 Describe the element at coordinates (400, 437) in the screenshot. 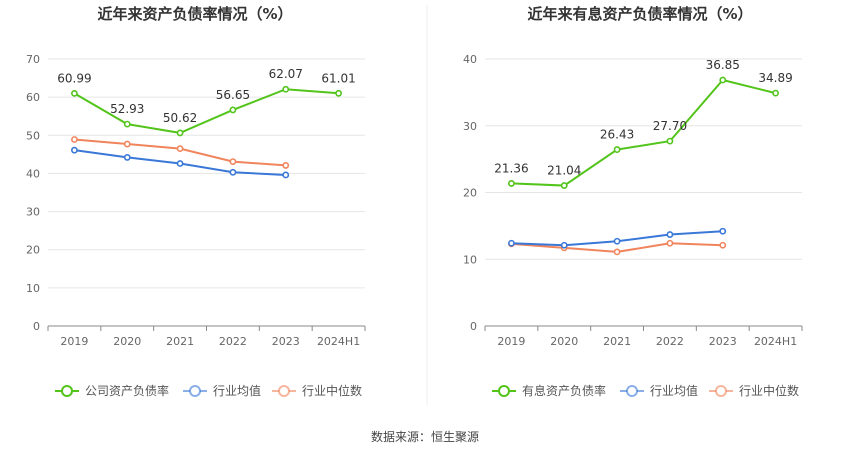

I see `data-source-prefix: 数据来源：` at that location.